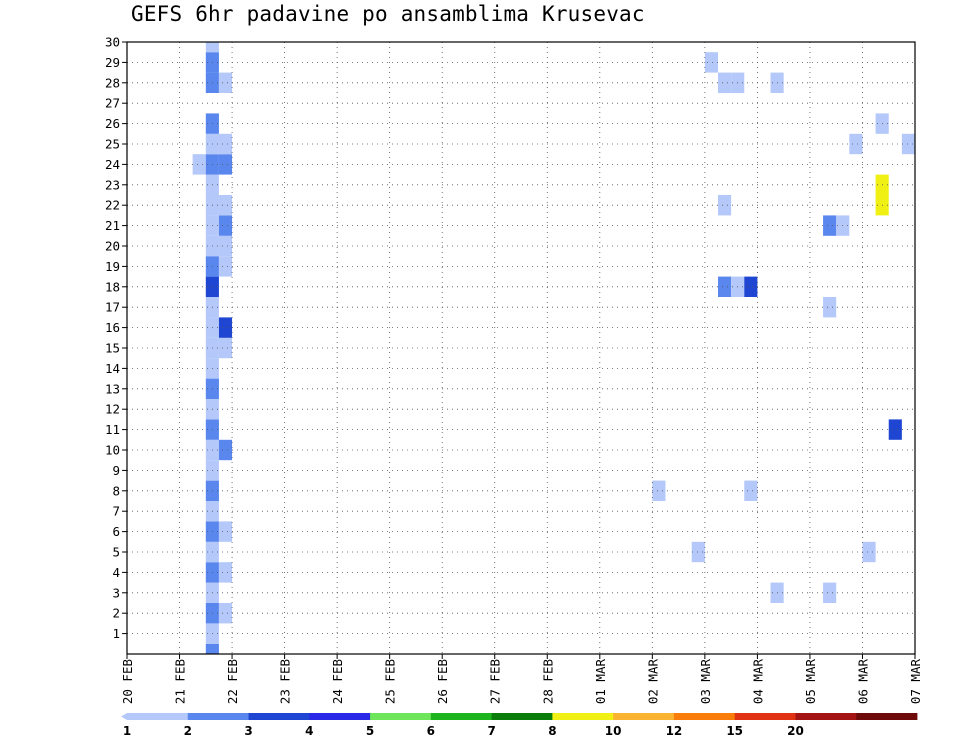 This screenshot has width=960, height=742. I want to click on y-tick-label: 29, so click(112, 62).